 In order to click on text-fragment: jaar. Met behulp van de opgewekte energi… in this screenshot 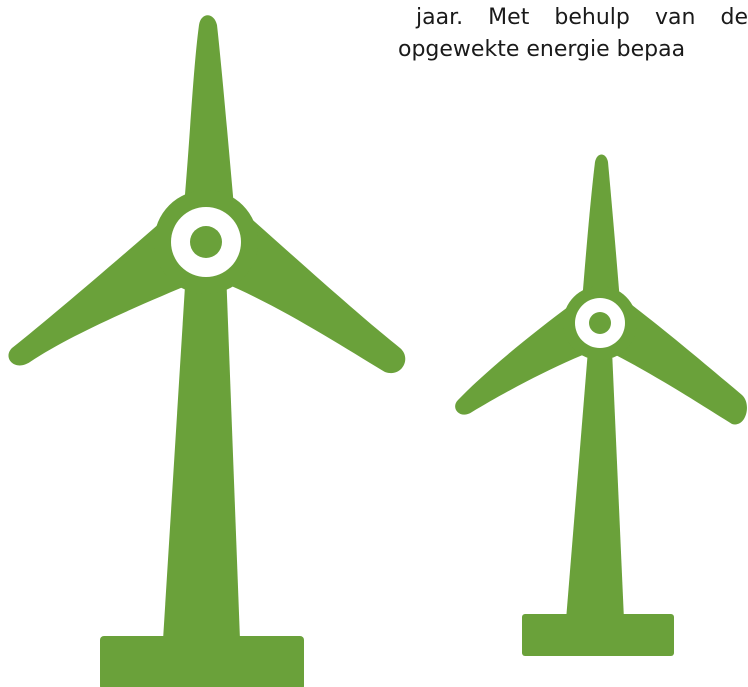, I will do `click(573, 34)`.